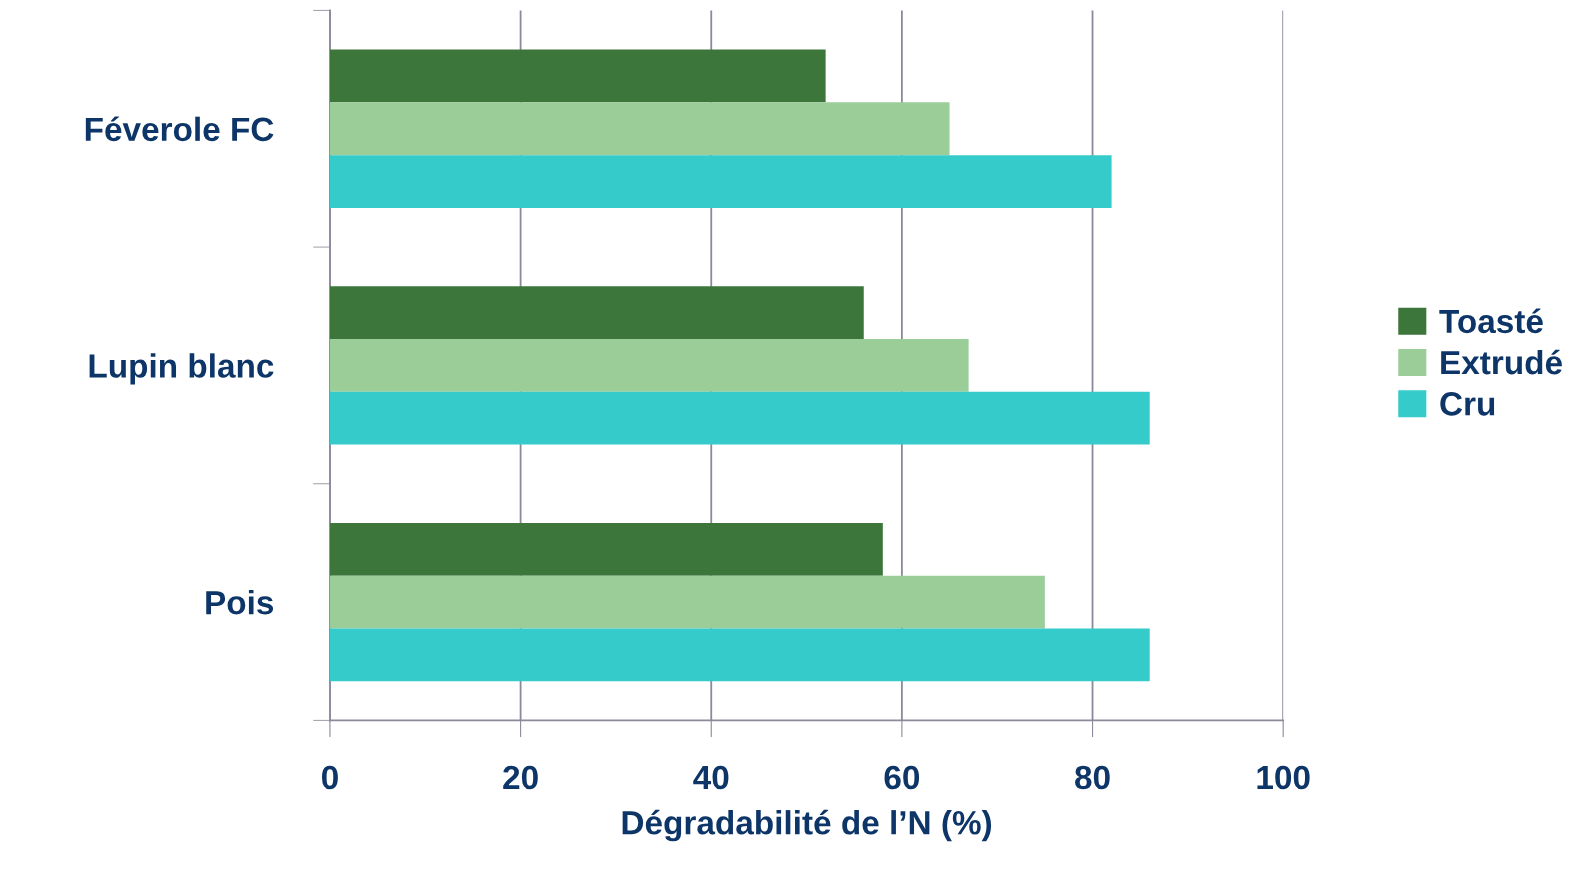  What do you see at coordinates (1467, 404) in the screenshot?
I see `legend-label: Cru` at bounding box center [1467, 404].